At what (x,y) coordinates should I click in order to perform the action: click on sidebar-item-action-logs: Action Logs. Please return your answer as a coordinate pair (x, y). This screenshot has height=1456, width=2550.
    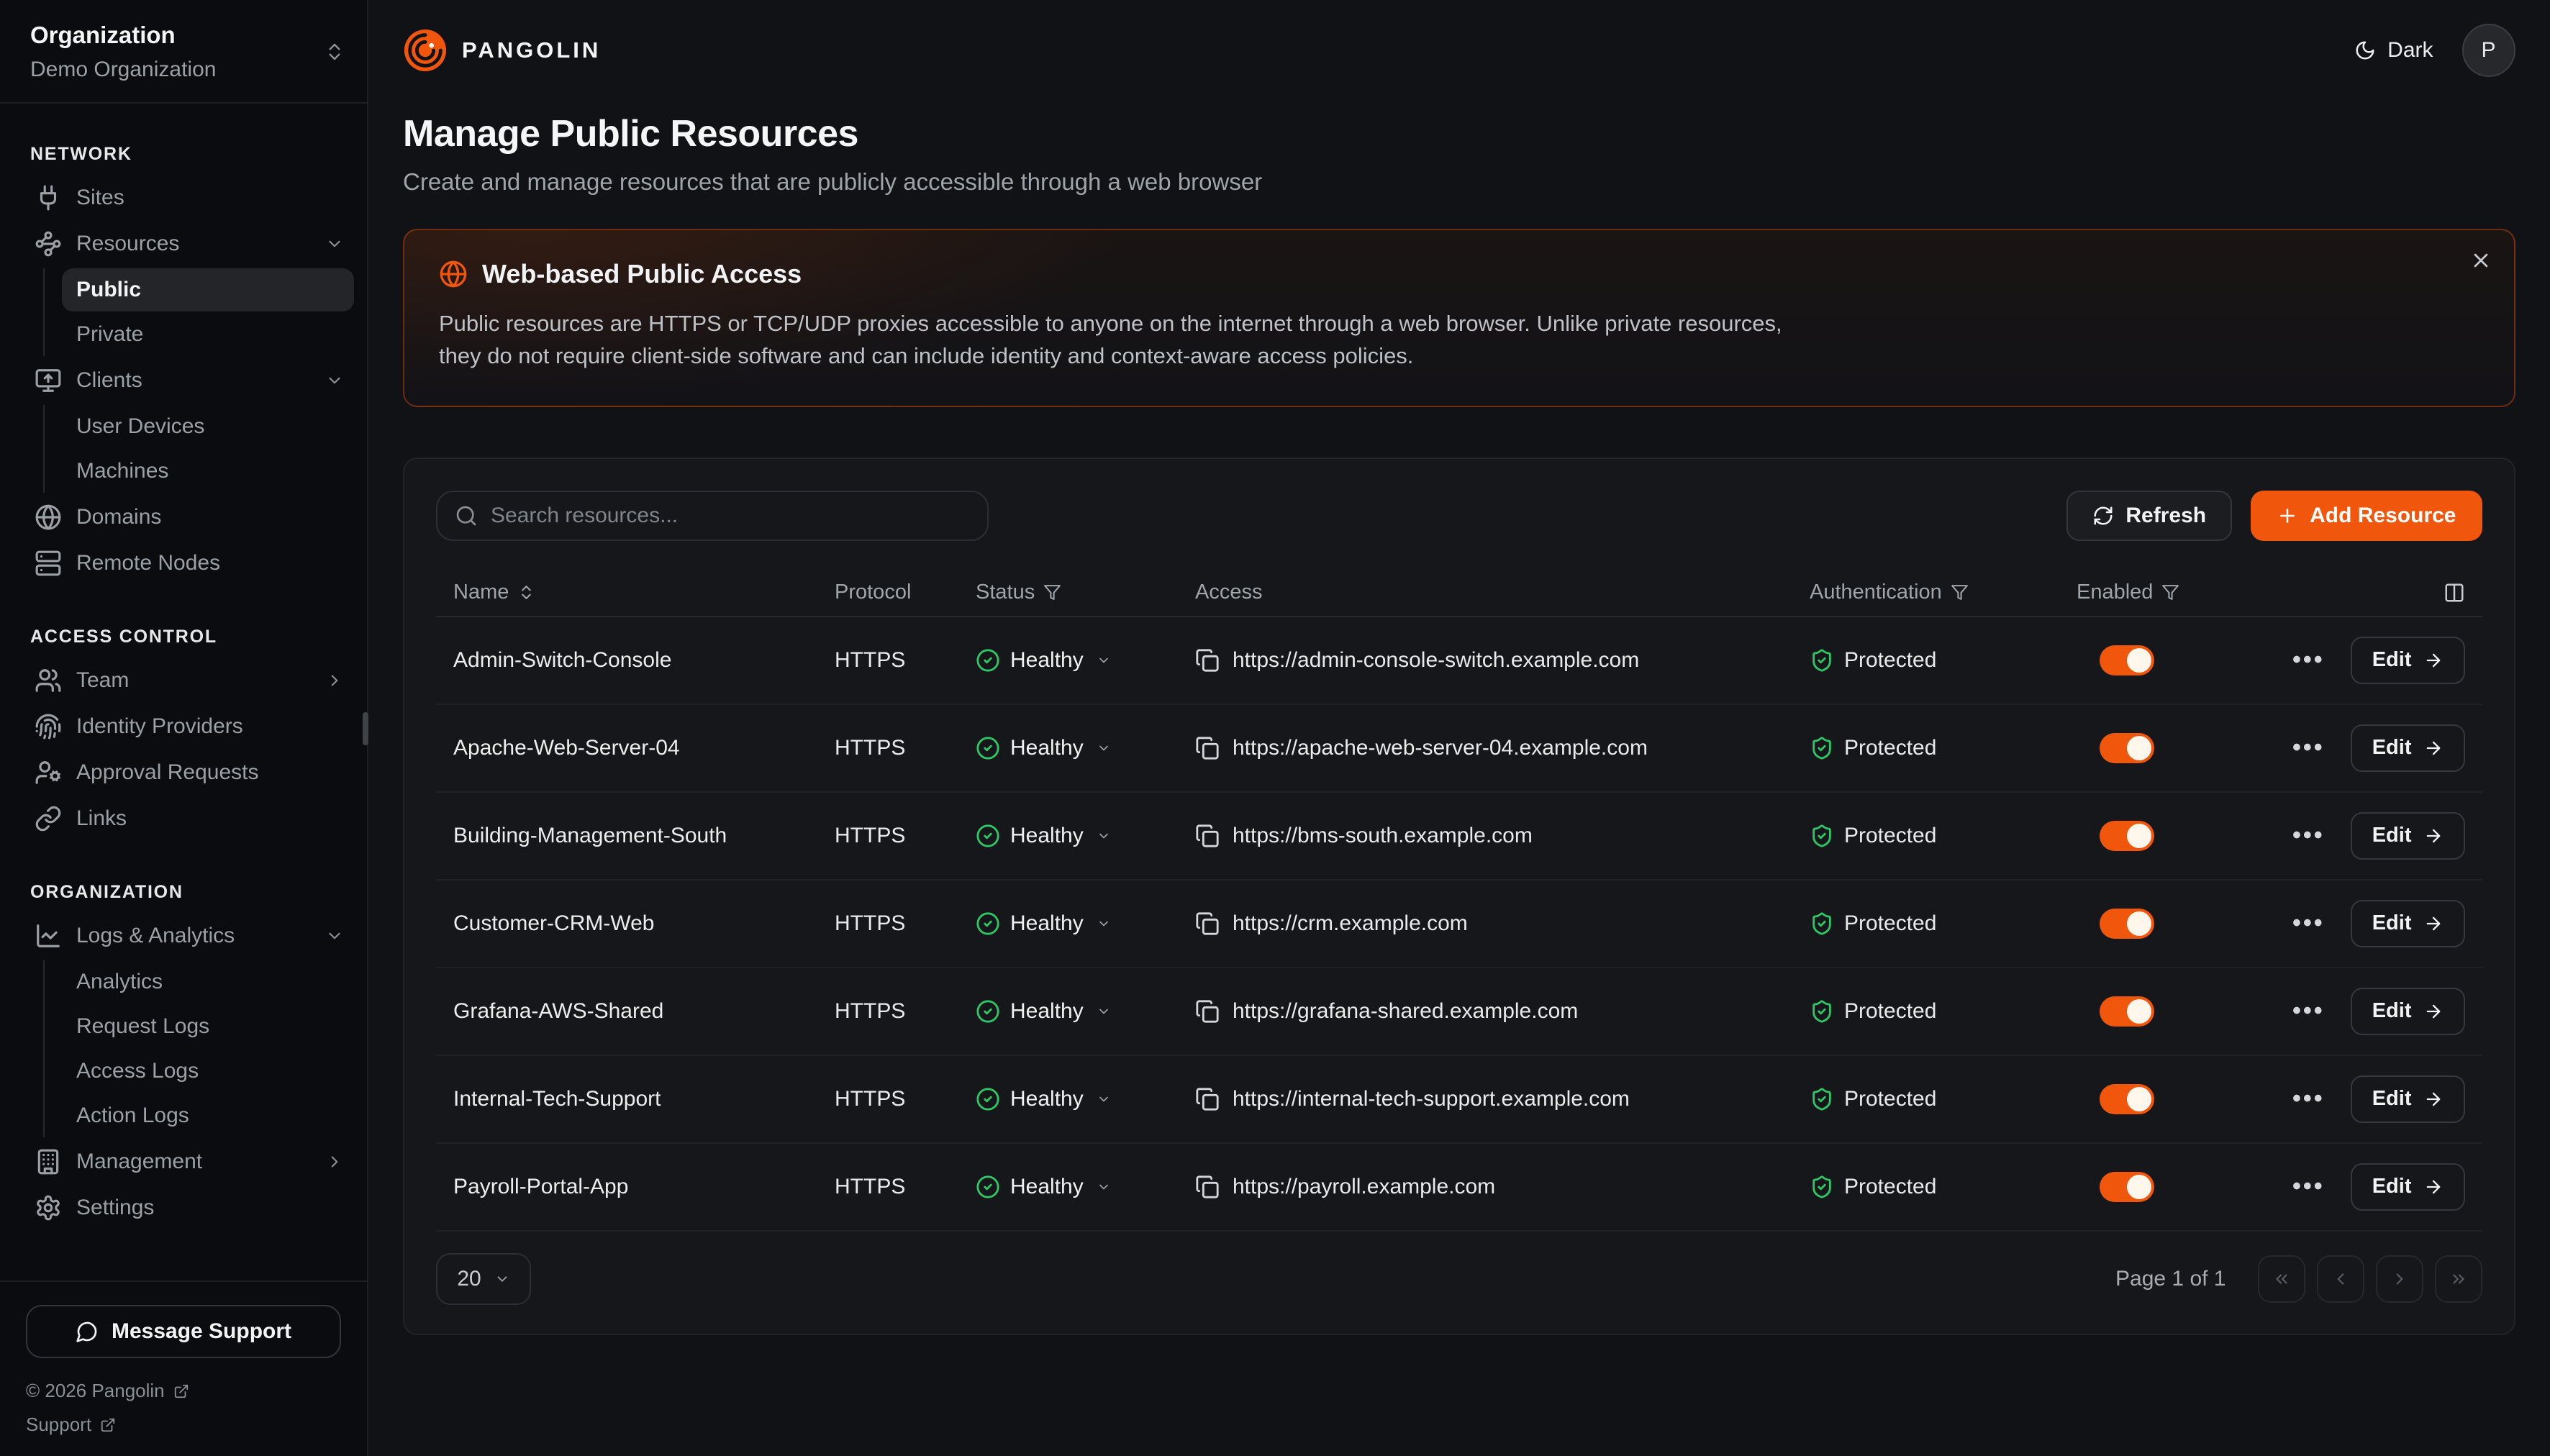
    Looking at the image, I should click on (208, 1115).